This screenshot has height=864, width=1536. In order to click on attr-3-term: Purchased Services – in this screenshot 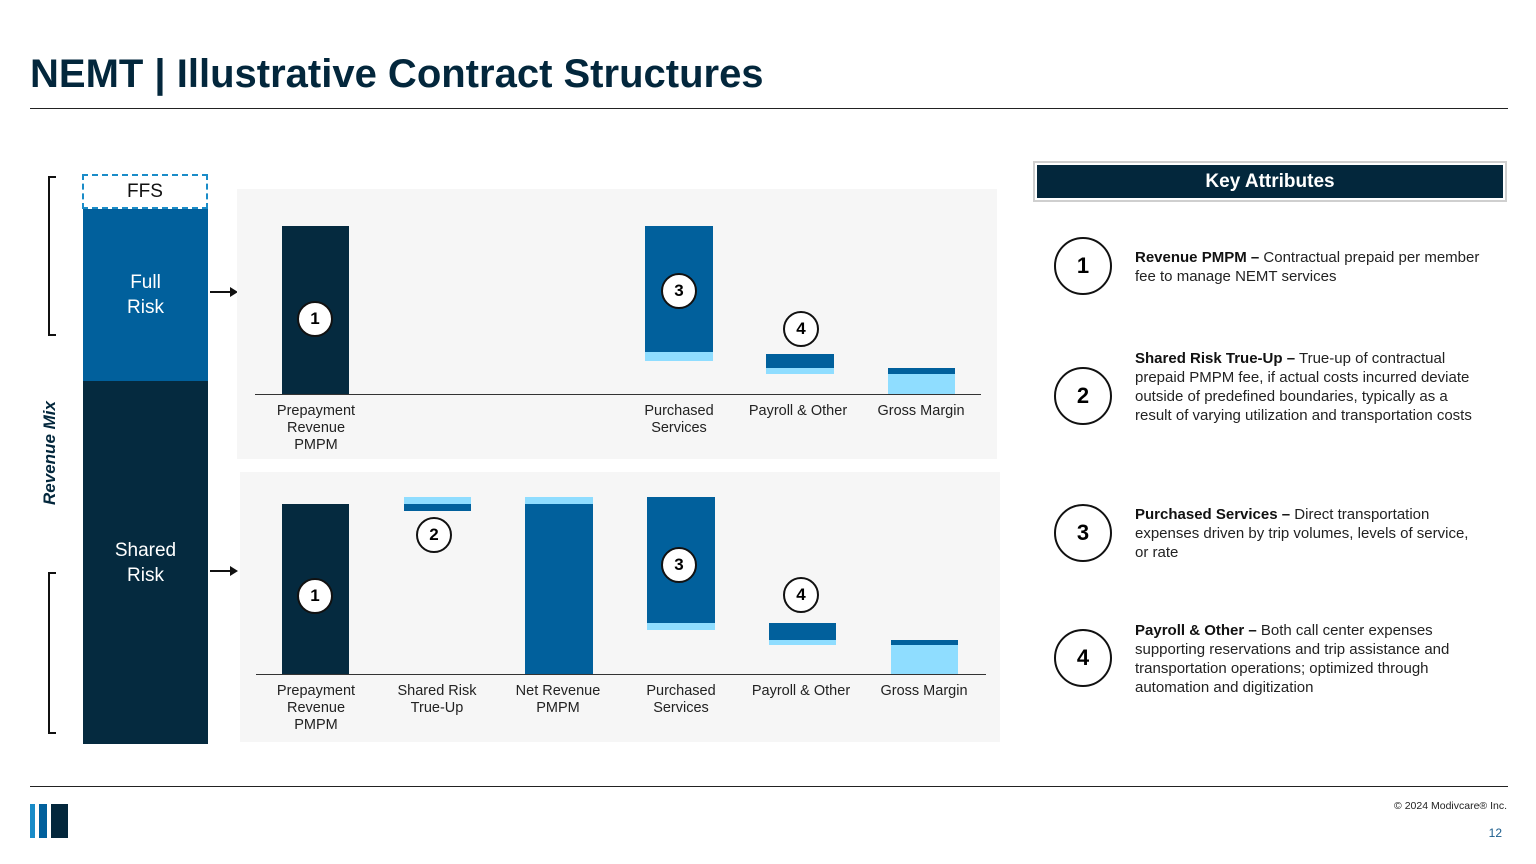, I will do `click(1213, 514)`.